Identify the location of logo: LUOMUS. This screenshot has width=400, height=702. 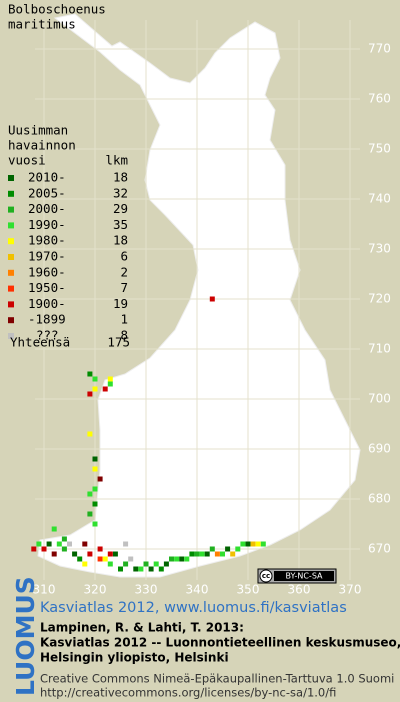
(25, 636).